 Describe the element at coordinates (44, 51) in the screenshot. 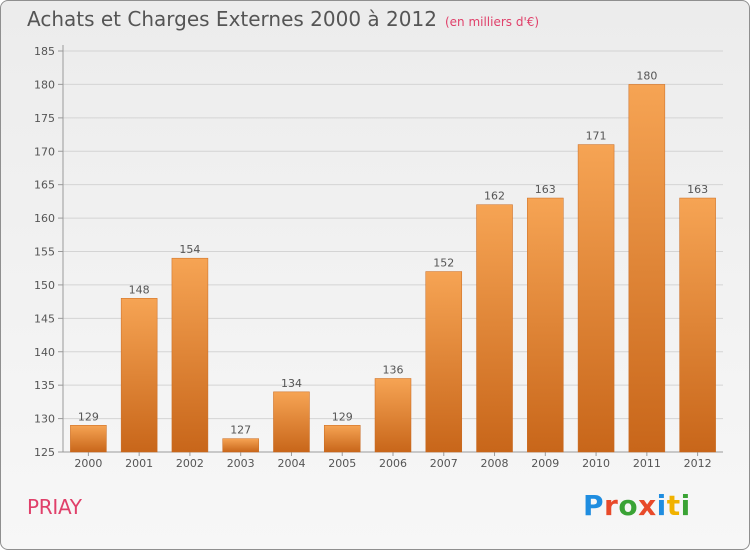

I see `y-tick-label: 185` at that location.